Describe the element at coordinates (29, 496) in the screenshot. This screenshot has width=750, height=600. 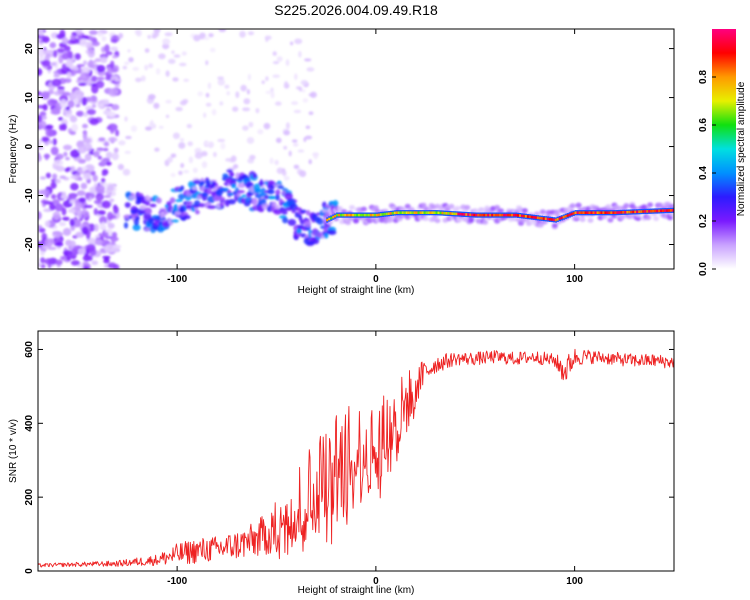
I see `snr-y-tick-label: 200` at that location.